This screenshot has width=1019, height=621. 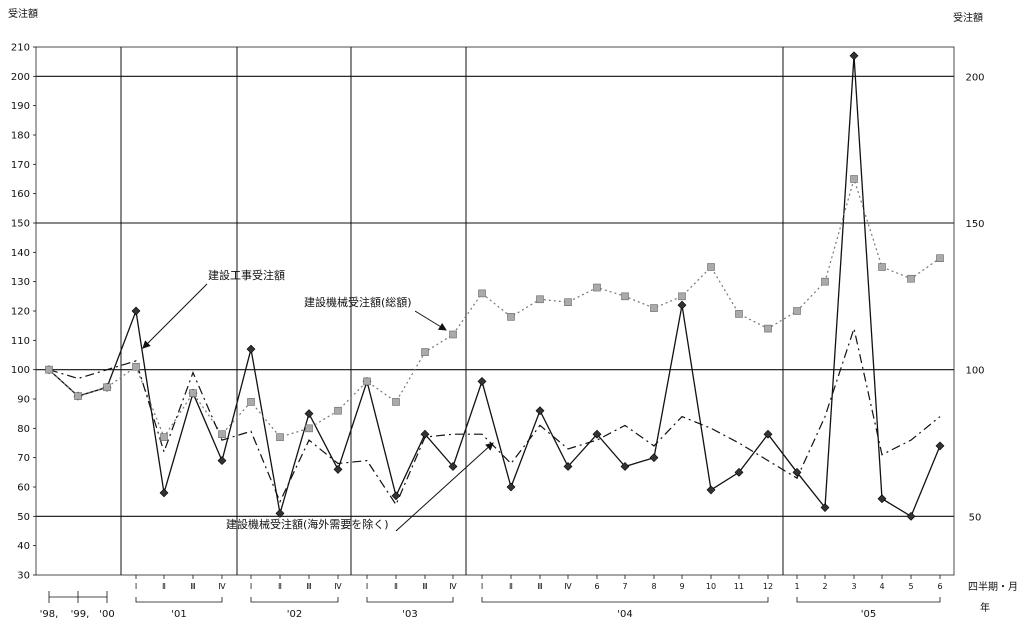 I want to click on y-tick-label: 80, so click(x=23, y=429).